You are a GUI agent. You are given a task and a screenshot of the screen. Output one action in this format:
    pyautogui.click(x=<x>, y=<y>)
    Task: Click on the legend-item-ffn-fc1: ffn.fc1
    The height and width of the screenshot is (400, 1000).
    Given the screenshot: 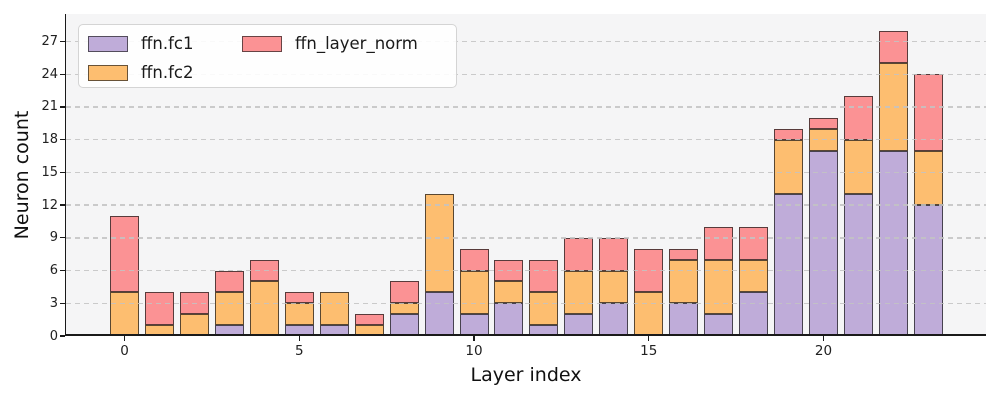 What is the action you would take?
    pyautogui.click(x=140, y=43)
    